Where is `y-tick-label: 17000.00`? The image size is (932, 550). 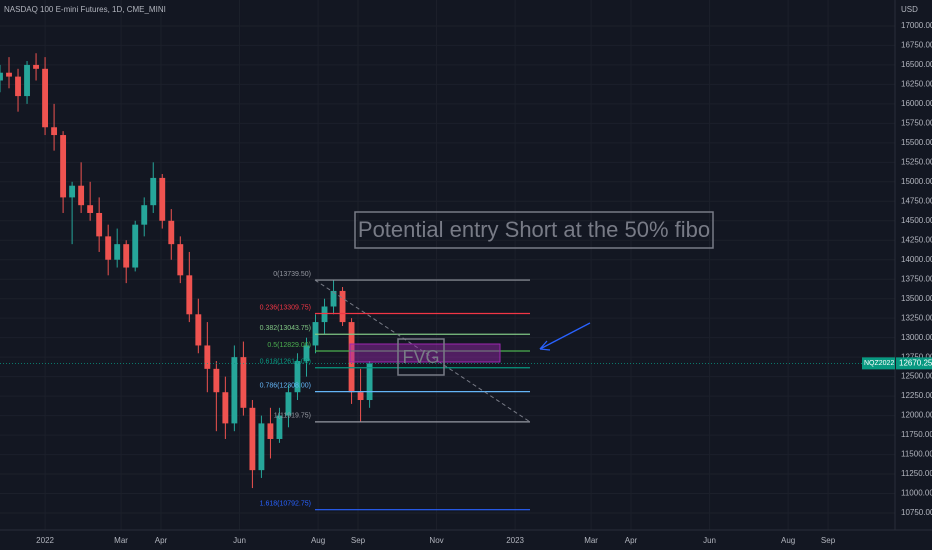 y-tick-label: 17000.00 is located at coordinates (916, 25).